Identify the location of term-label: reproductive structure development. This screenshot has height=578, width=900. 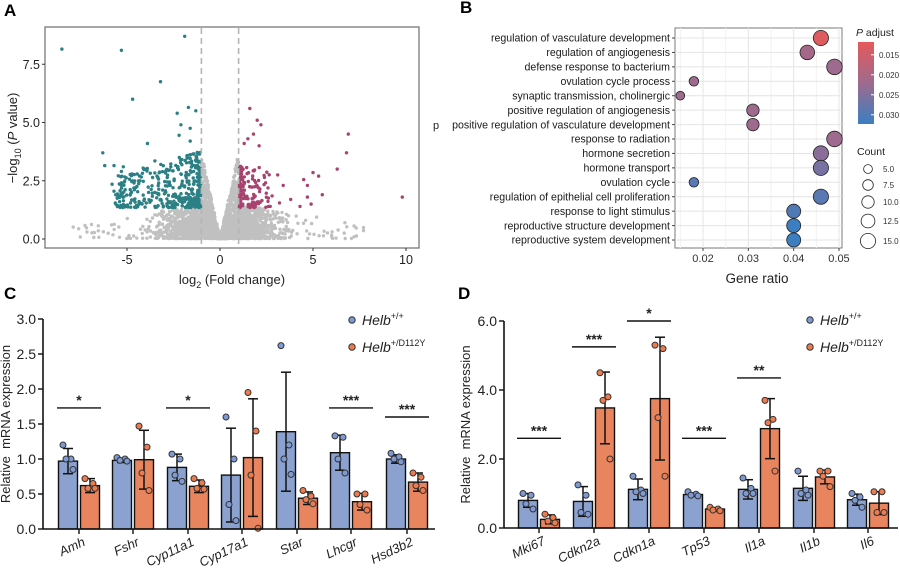
(587, 226).